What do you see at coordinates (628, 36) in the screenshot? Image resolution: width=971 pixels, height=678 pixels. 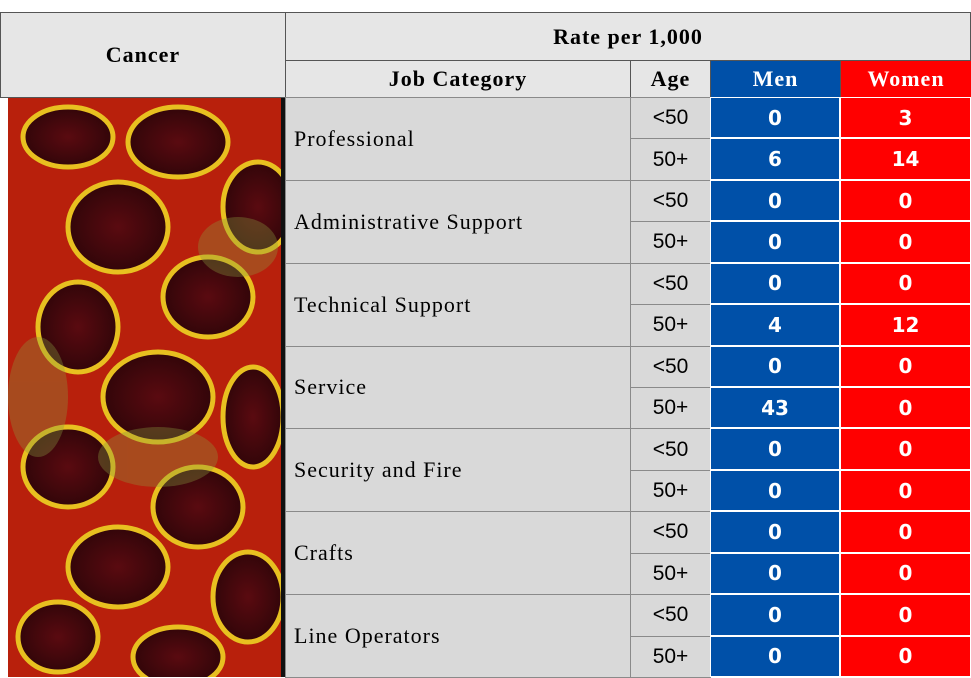 I see `rate-header: Rate per 1,000` at bounding box center [628, 36].